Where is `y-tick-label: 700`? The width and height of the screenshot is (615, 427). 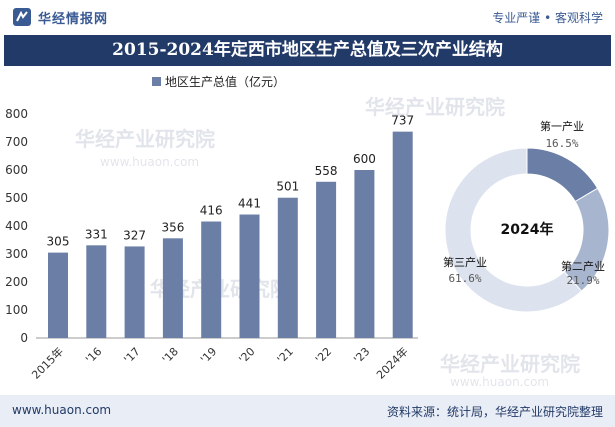 y-tick-label: 700 is located at coordinates (16, 142).